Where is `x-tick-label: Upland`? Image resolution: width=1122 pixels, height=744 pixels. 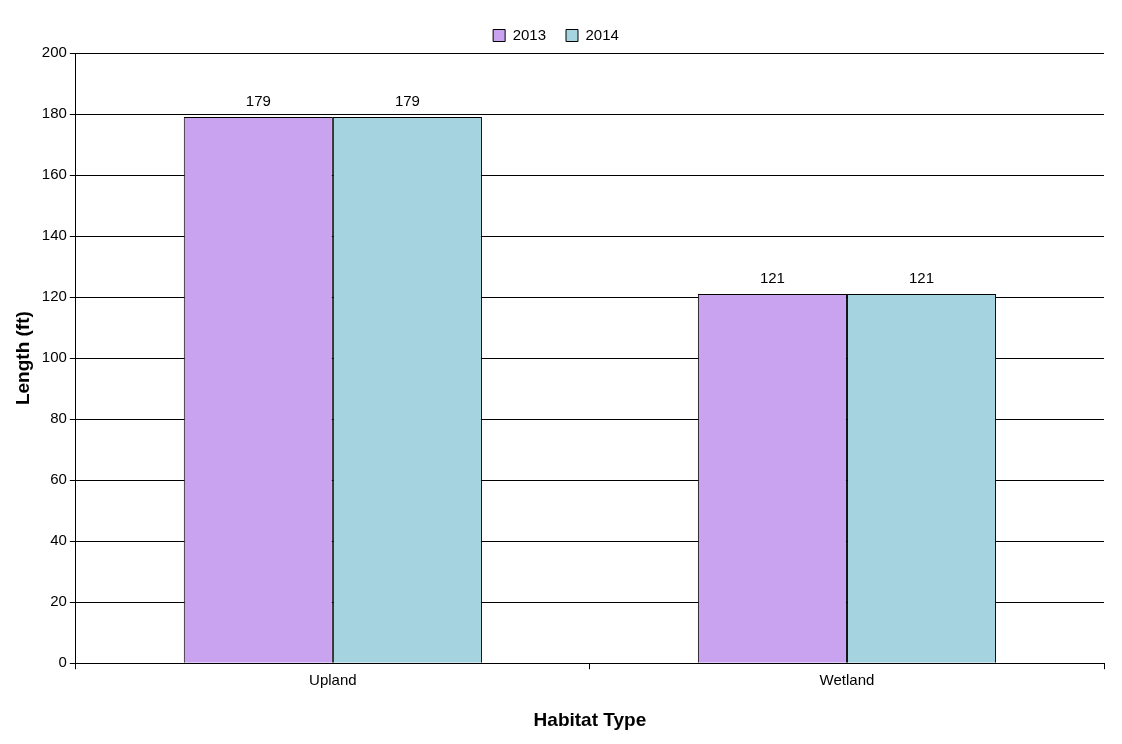 x-tick-label: Upland is located at coordinates (333, 680).